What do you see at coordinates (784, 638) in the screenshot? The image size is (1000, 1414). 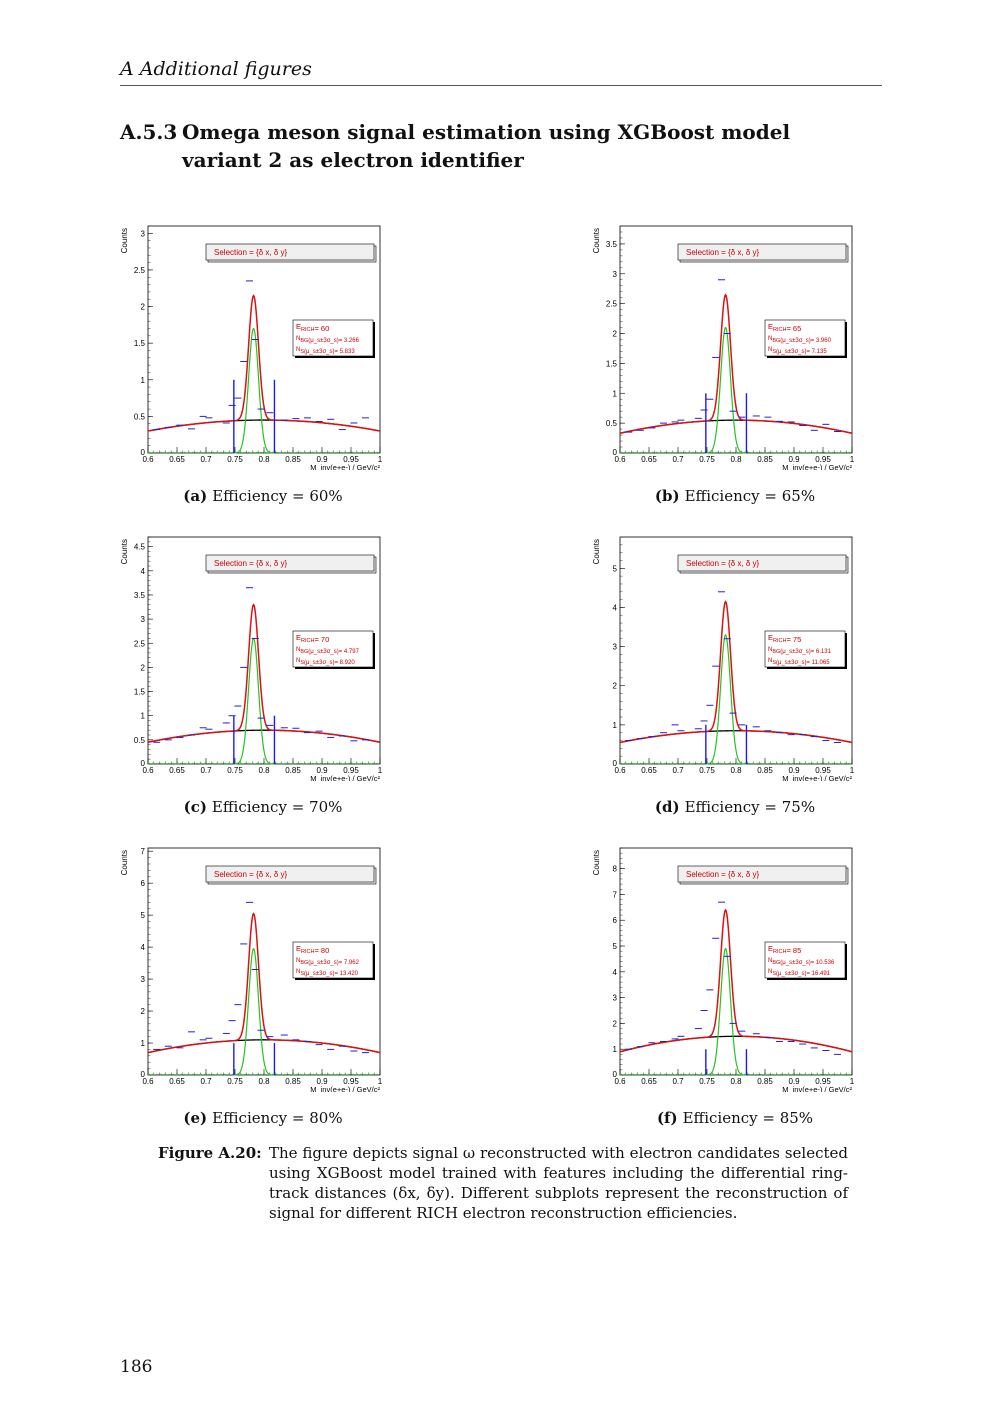 I see `stats-e-rich: ERICH= 75` at bounding box center [784, 638].